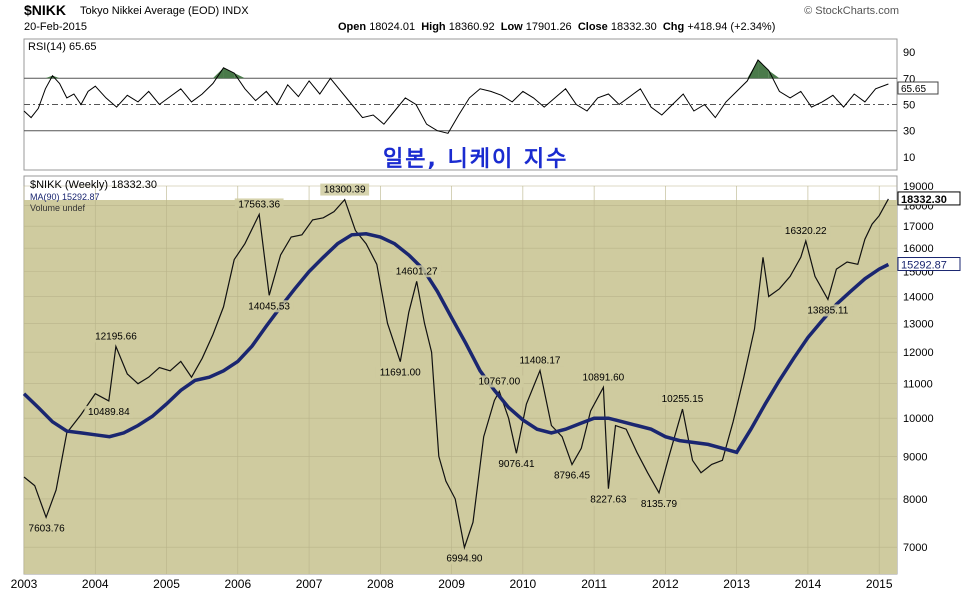 The image size is (963, 594). Describe the element at coordinates (665, 584) in the screenshot. I see `x-tick-2012: 2012` at that location.